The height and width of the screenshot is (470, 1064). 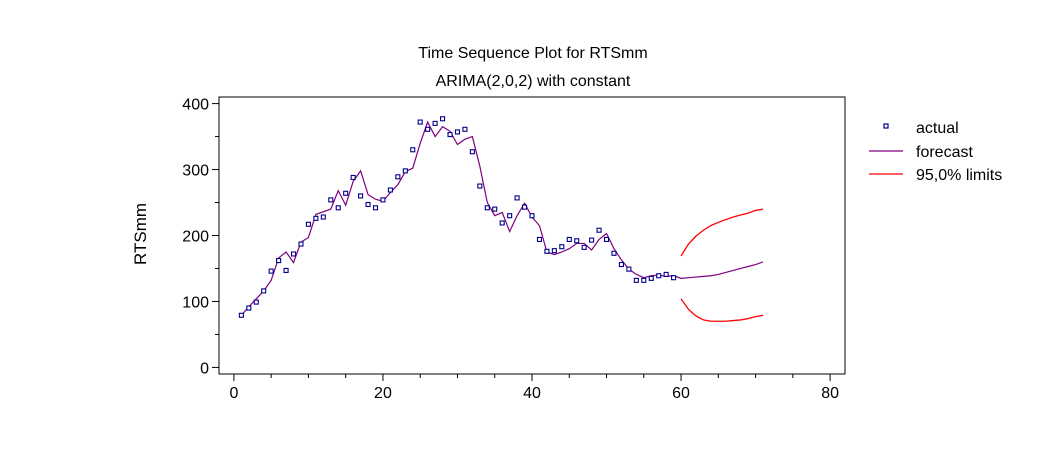 I want to click on y-tick-label: 300, so click(x=195, y=171).